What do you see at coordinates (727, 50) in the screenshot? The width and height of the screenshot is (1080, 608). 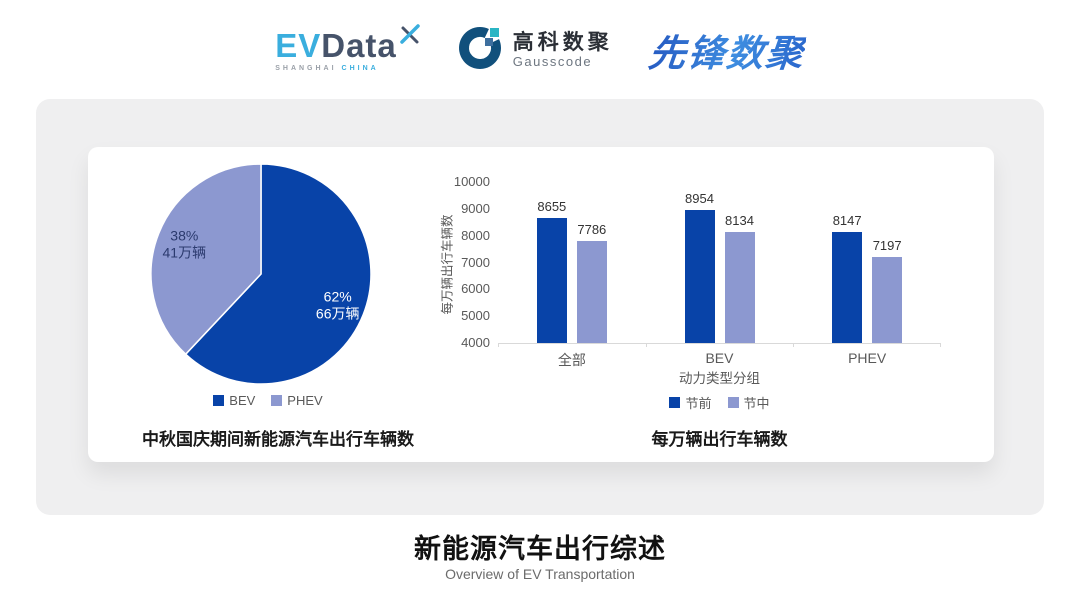 I see `pioneer-logo: 先锋数聚` at bounding box center [727, 50].